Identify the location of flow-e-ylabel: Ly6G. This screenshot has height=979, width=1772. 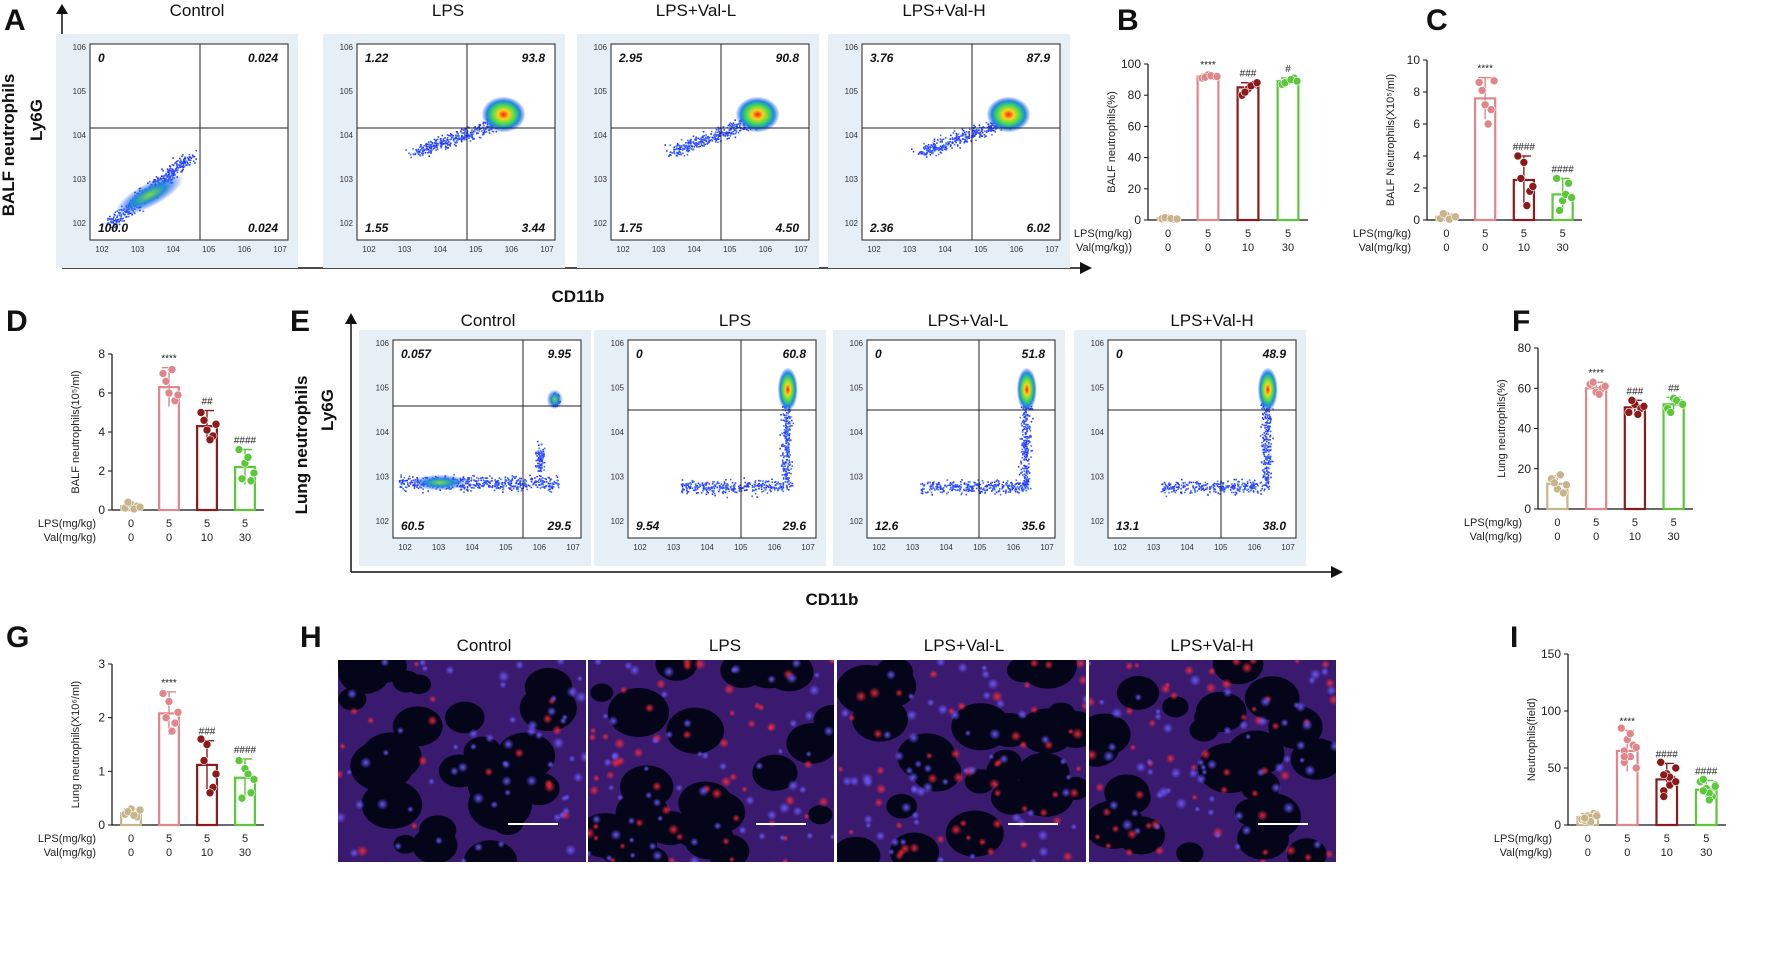
(327, 410).